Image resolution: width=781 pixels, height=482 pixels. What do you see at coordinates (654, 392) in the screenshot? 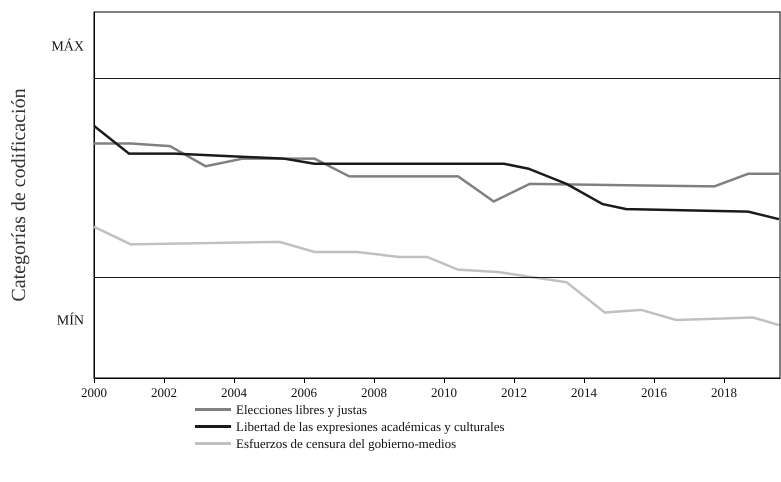
I see `x-tick-label: 2016` at bounding box center [654, 392].